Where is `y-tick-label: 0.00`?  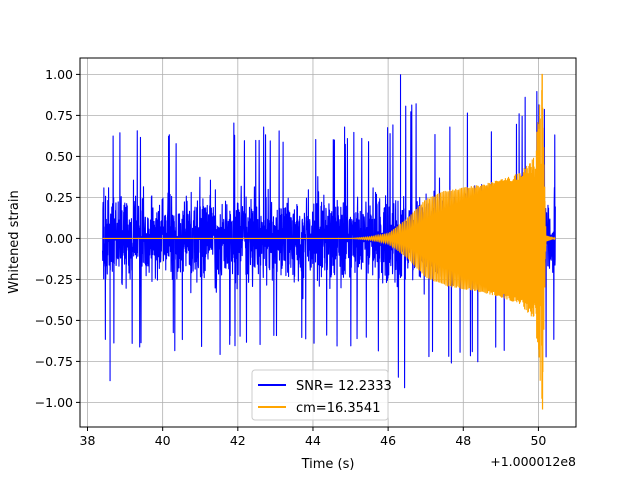
y-tick-label: 0.00 is located at coordinates (59, 238).